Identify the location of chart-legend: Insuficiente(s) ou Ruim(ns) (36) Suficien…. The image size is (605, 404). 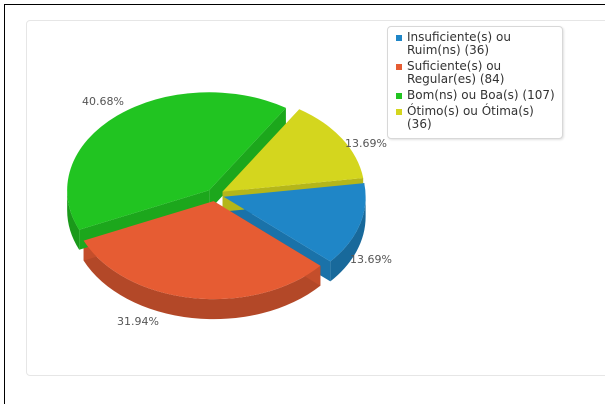
(475, 82).